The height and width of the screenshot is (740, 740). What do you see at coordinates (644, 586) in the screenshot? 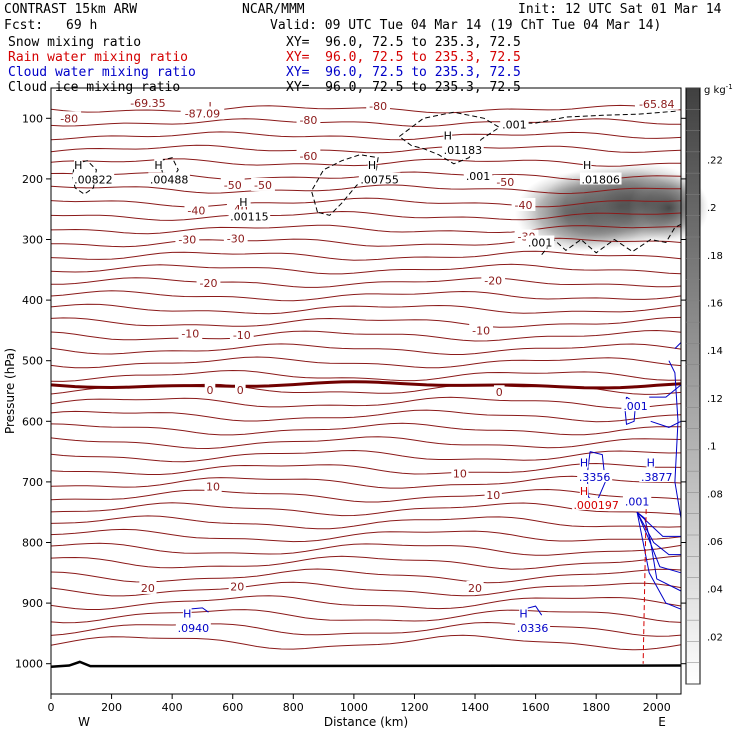
I see `rain-contour` at bounding box center [644, 586].